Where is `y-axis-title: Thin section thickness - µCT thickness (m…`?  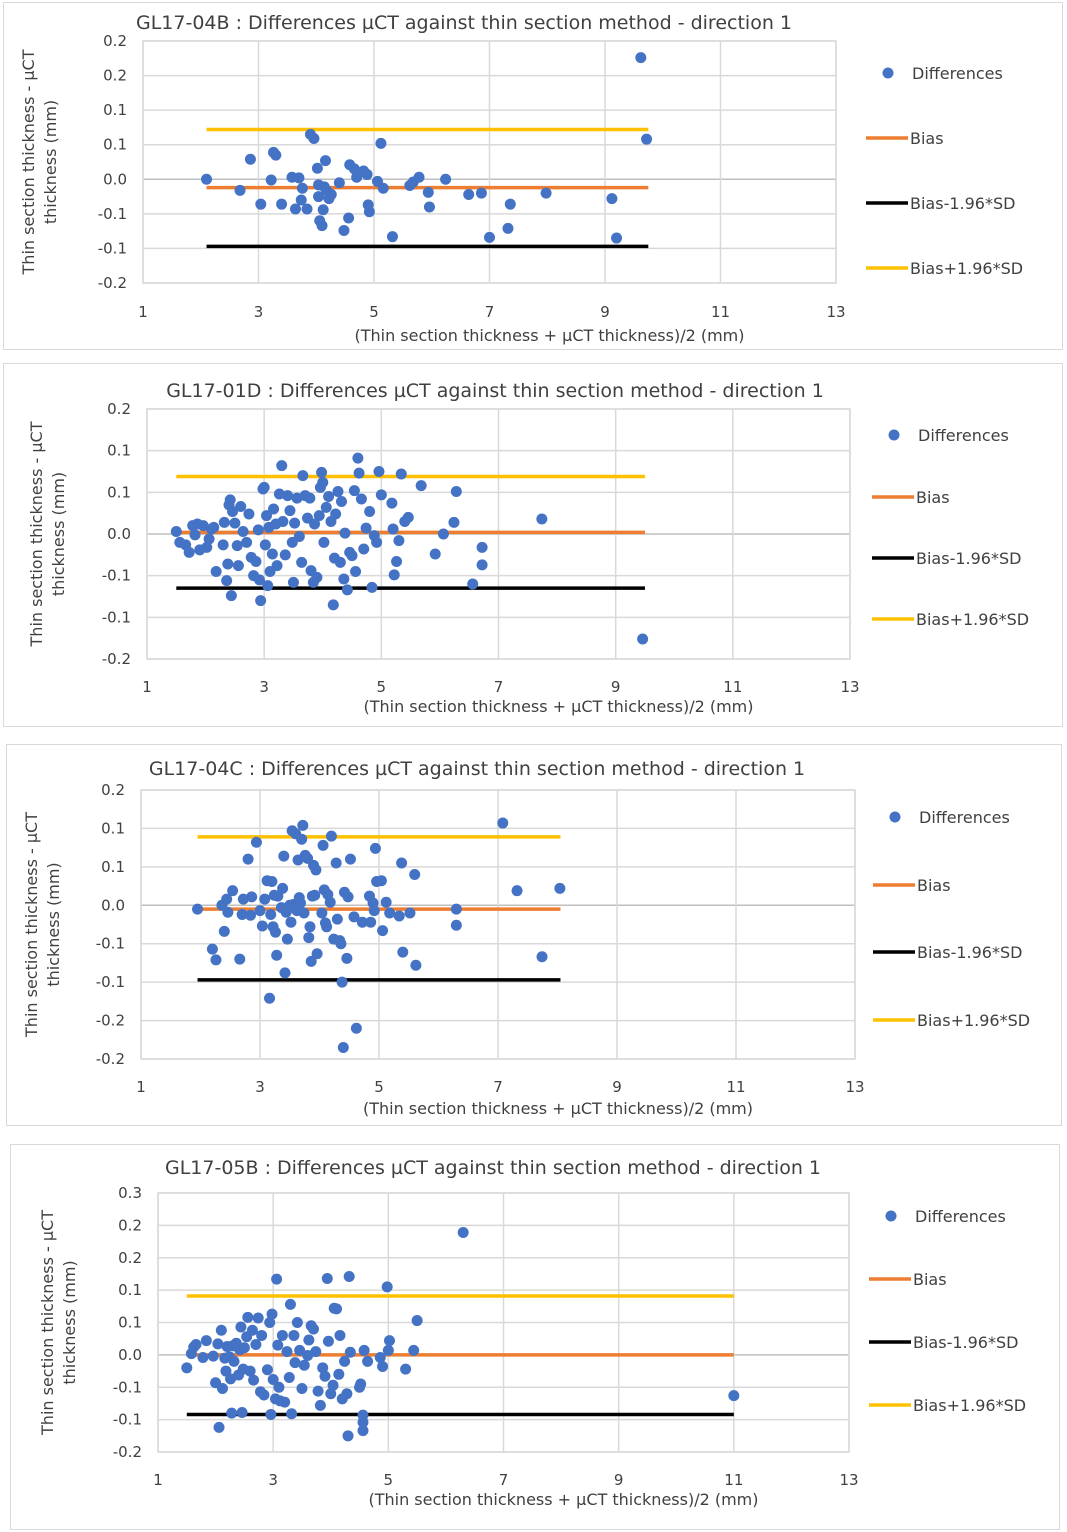 y-axis-title: Thin section thickness - µCT thickness (m… is located at coordinates (47, 534).